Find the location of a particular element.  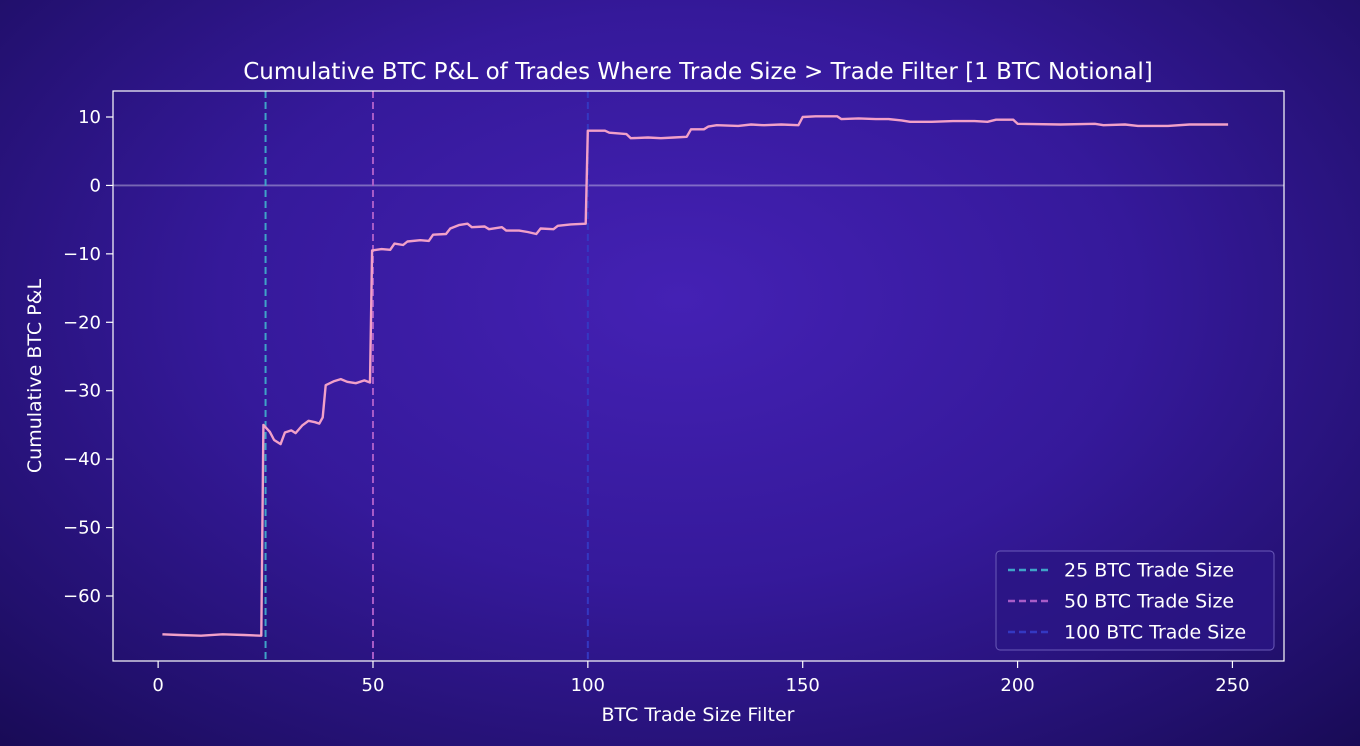

x-tick-label: 250 is located at coordinates (1232, 685).